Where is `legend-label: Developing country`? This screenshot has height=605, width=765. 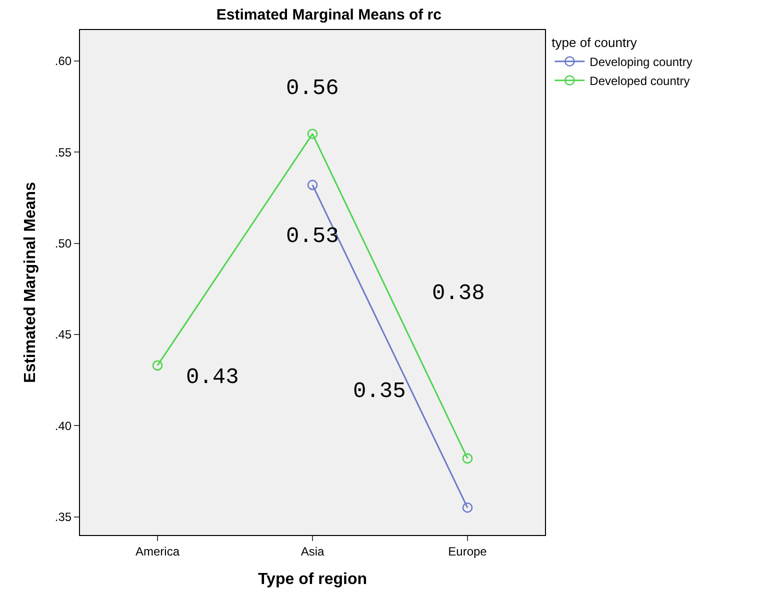
legend-label: Developing country is located at coordinates (641, 62).